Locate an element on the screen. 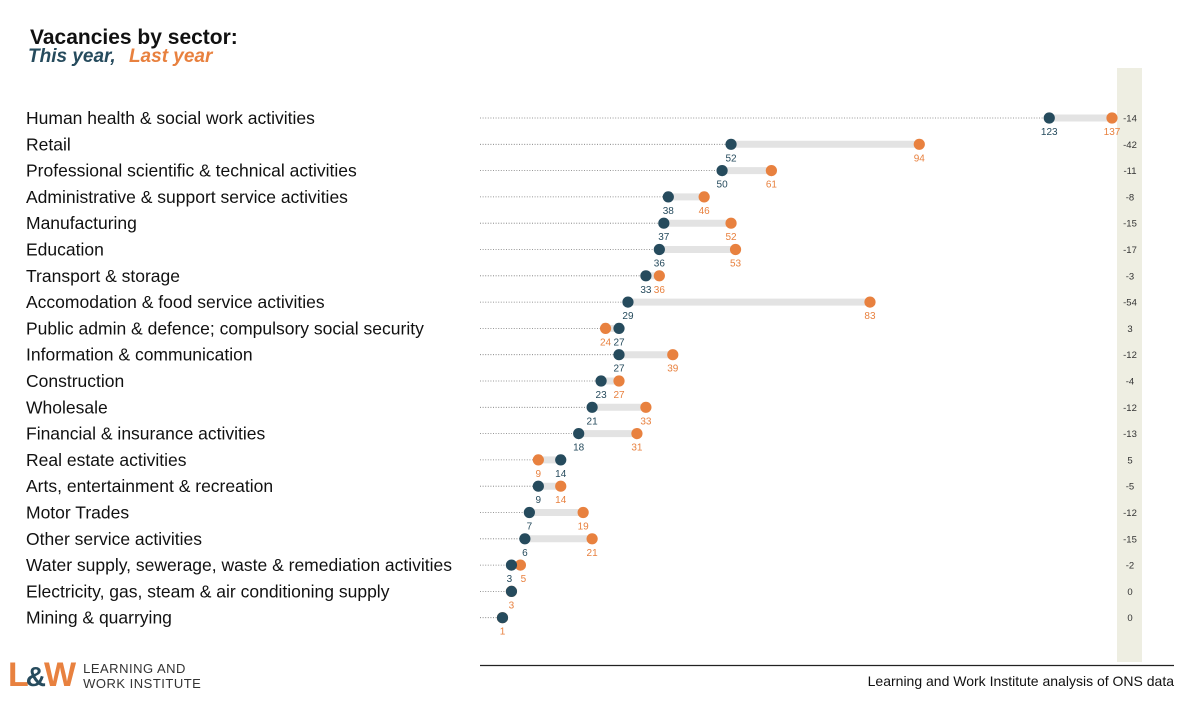  value-label-last-year: 137 is located at coordinates (1112, 132).